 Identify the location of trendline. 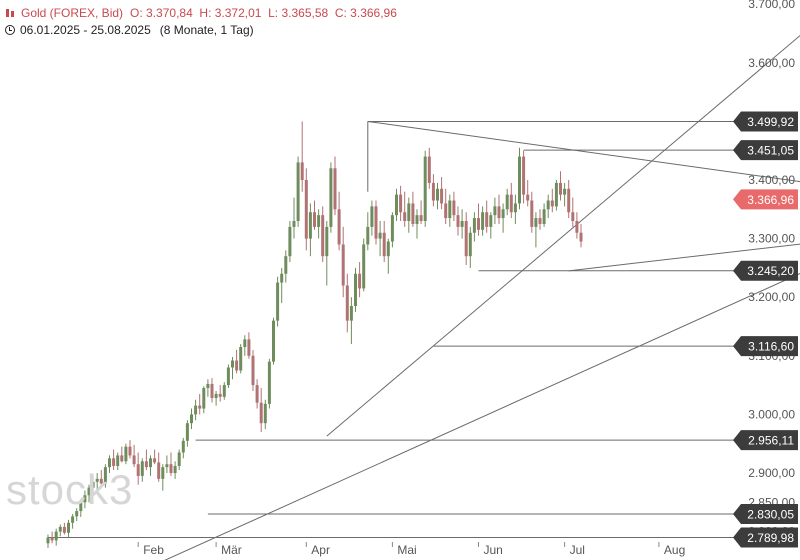
(583, 151).